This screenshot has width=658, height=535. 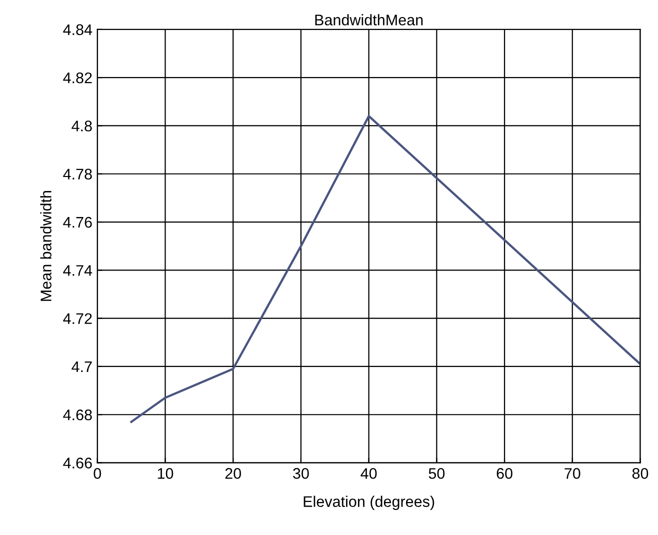 I want to click on x-tick-label: 70, so click(x=572, y=473).